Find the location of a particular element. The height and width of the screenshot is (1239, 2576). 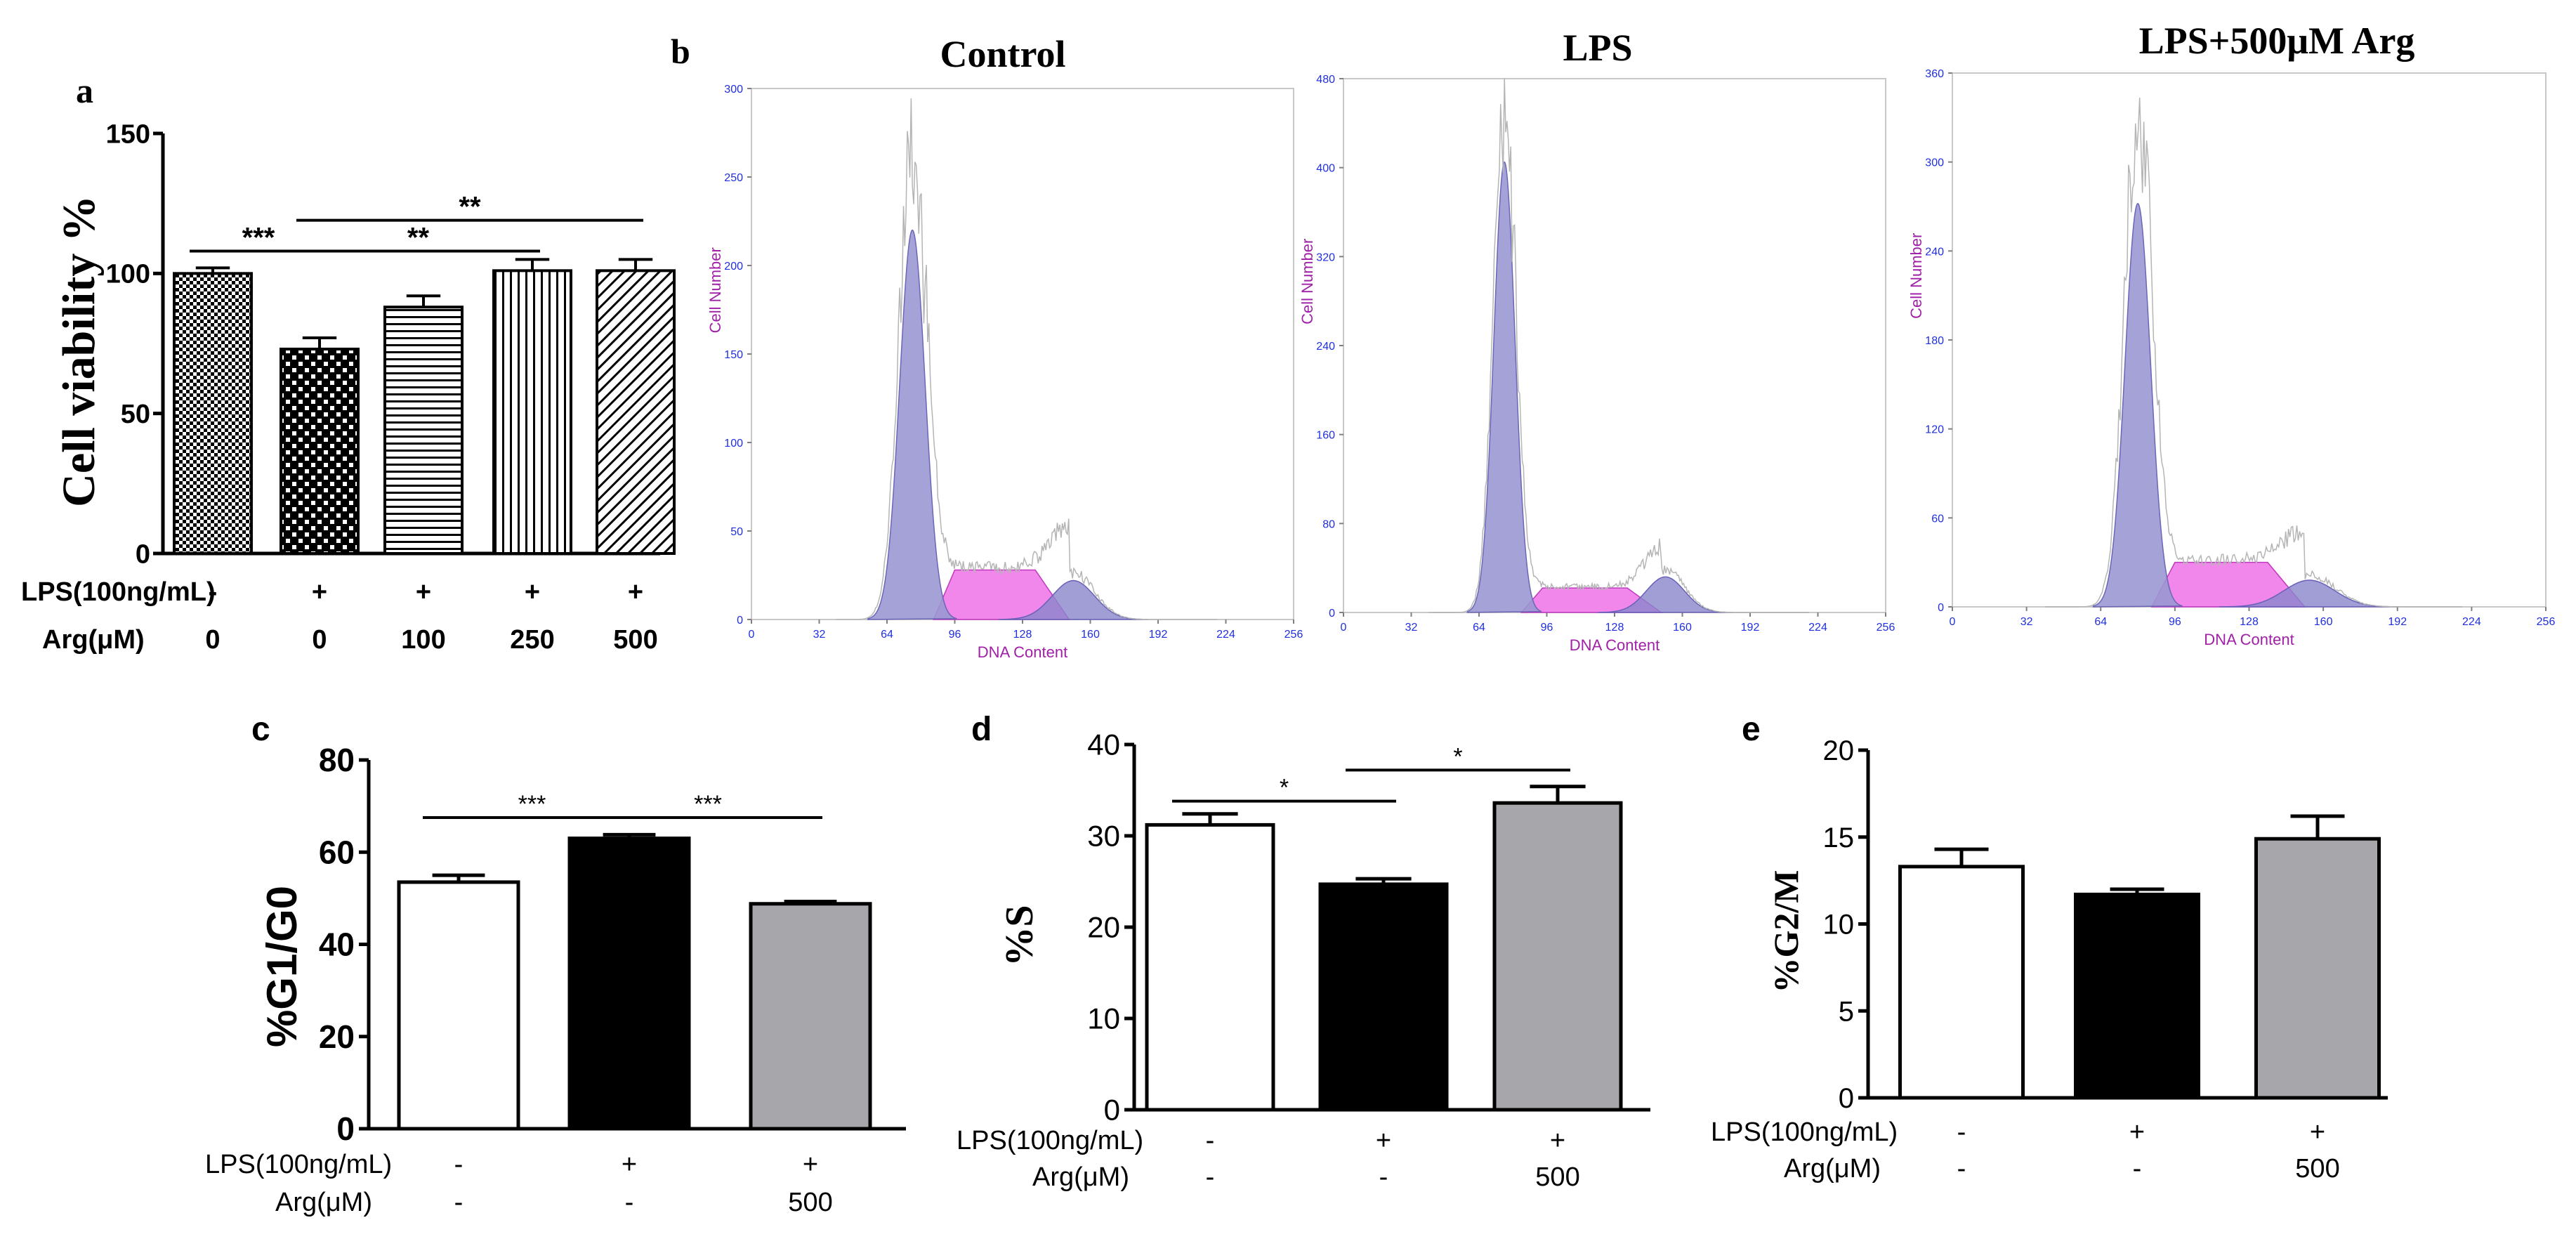

y-tick-label: 30 is located at coordinates (1103, 836).